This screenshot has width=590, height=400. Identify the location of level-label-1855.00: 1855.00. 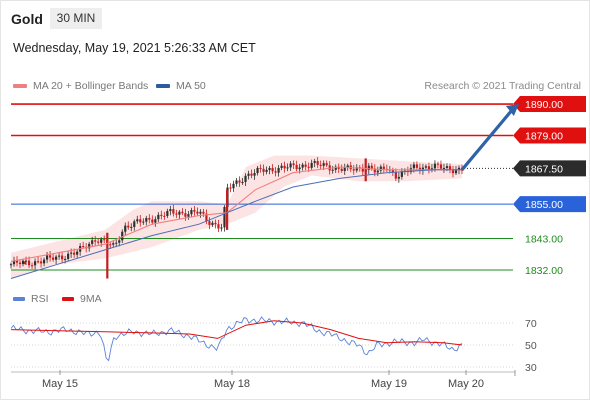
(544, 205).